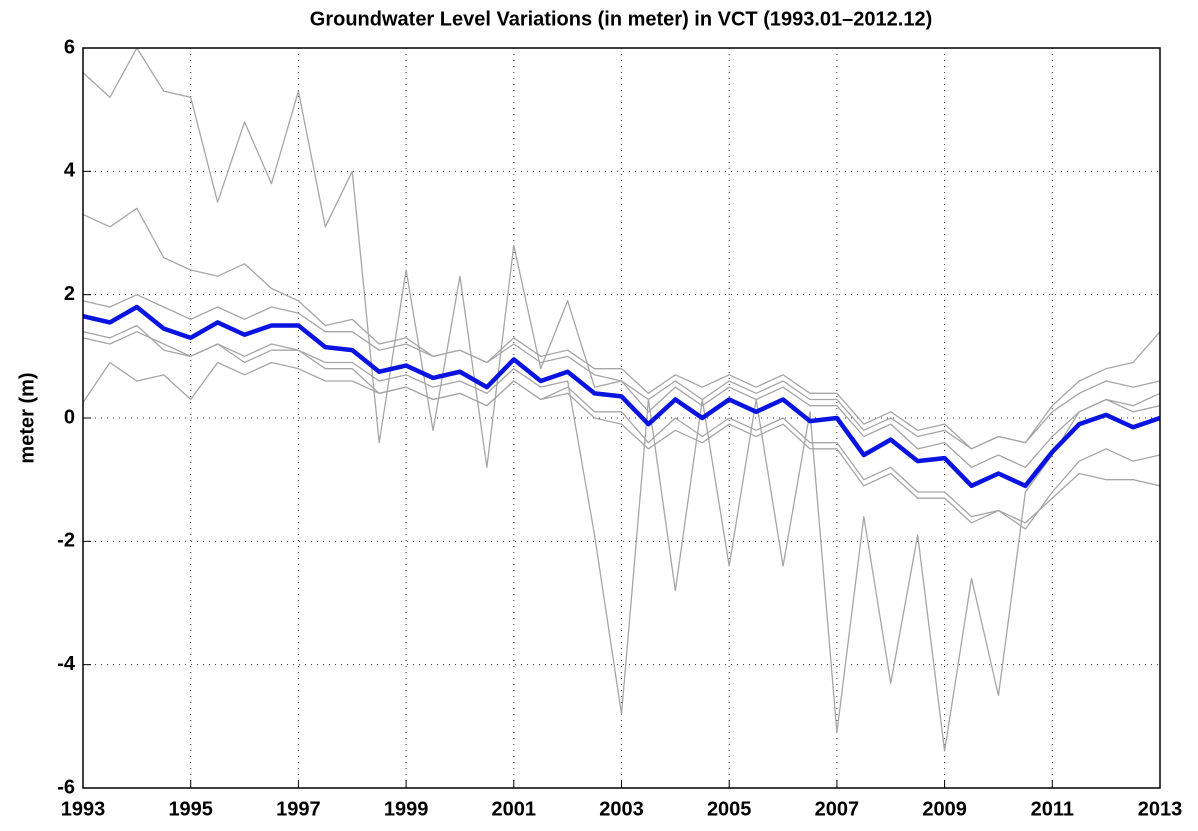  Describe the element at coordinates (298, 809) in the screenshot. I see `x-tick-label: 1997` at that location.